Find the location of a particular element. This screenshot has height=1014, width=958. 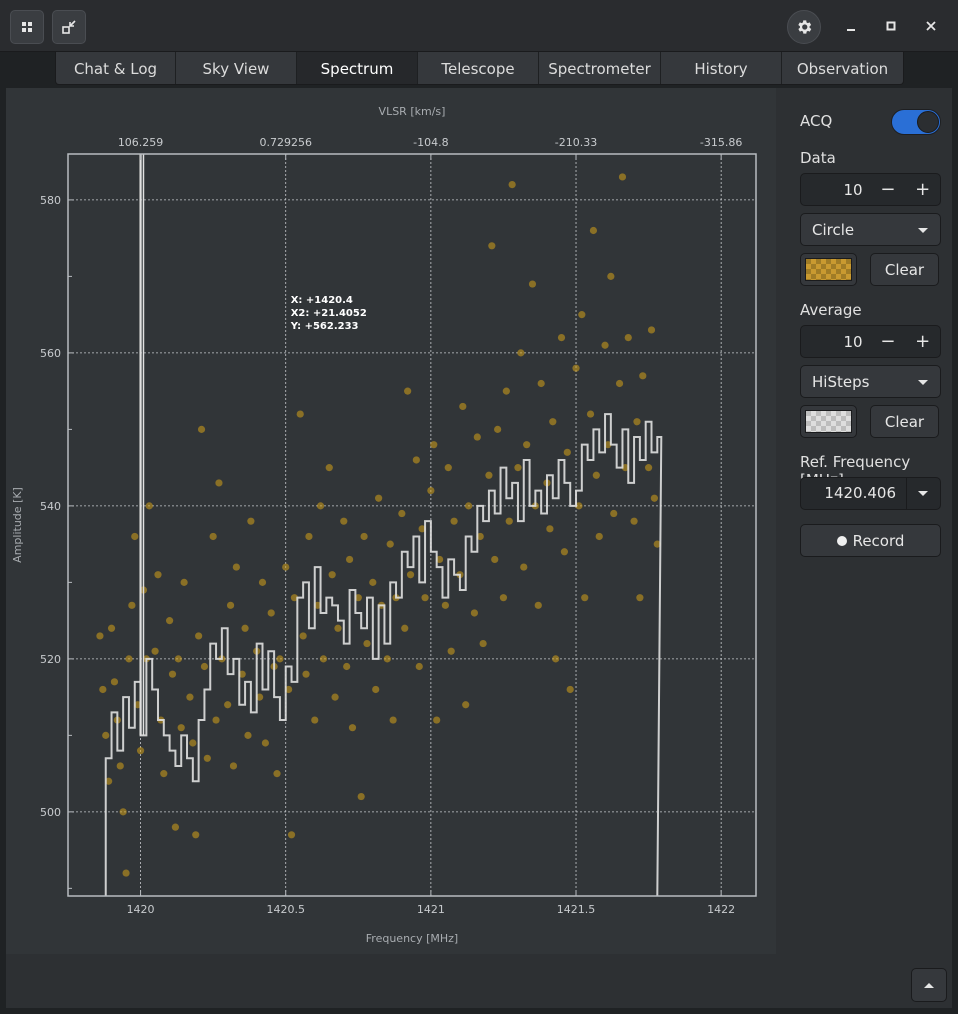

record-icon is located at coordinates (841, 540).